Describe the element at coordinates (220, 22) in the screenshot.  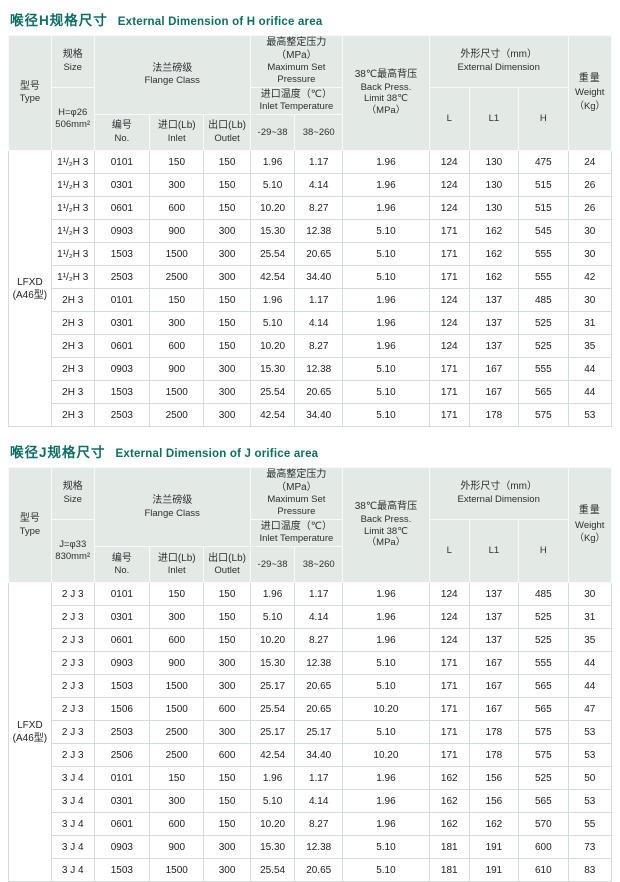
I see `section-title-en: External Dimension of H orifice area` at that location.